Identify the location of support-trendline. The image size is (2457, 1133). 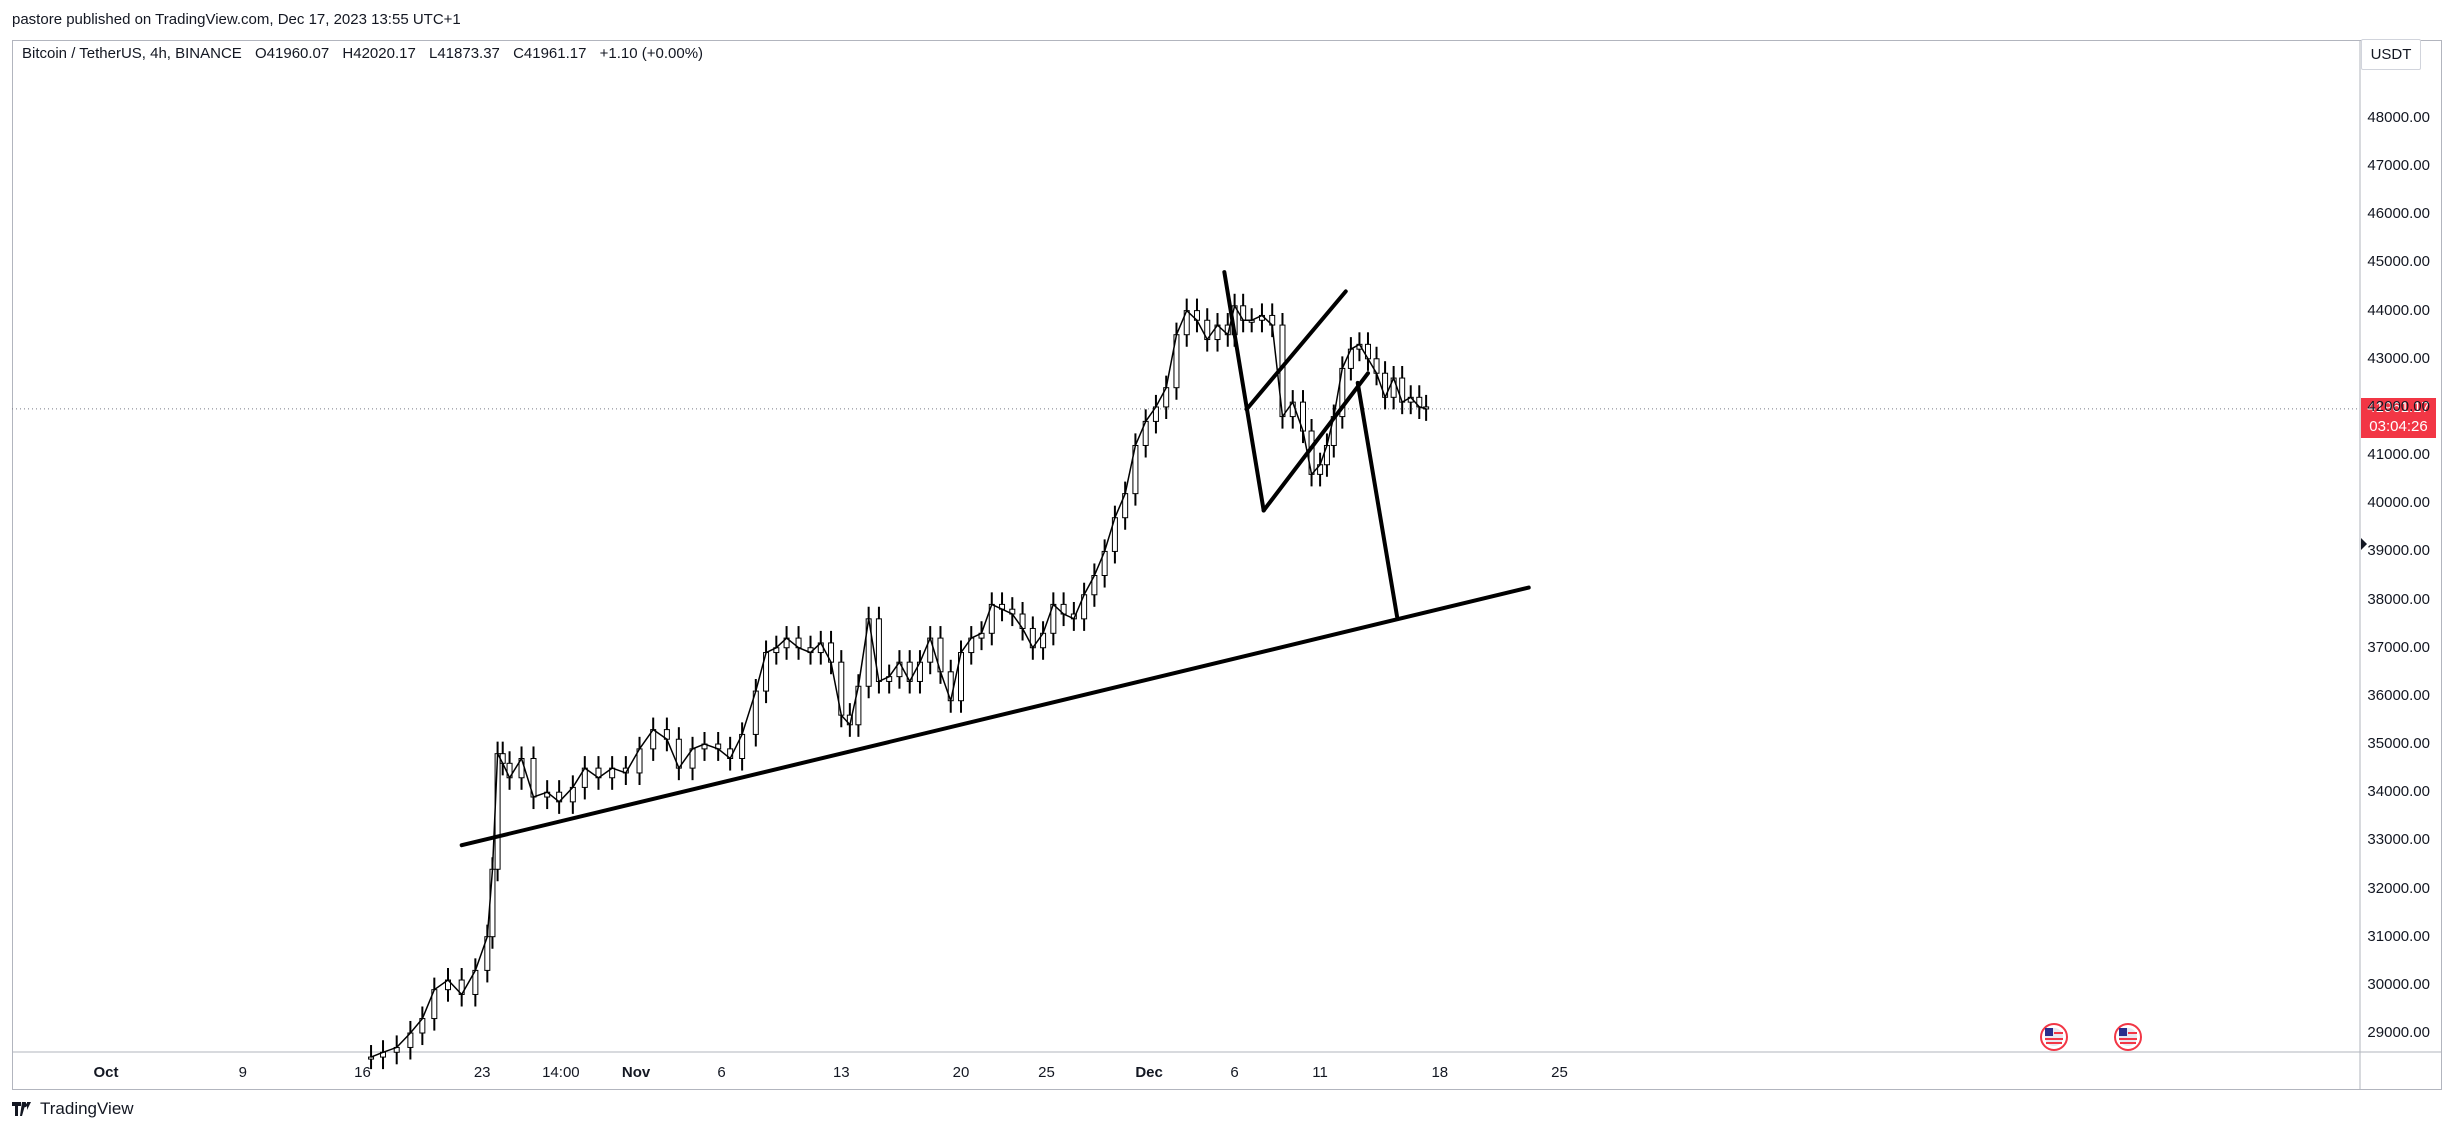
(995, 716).